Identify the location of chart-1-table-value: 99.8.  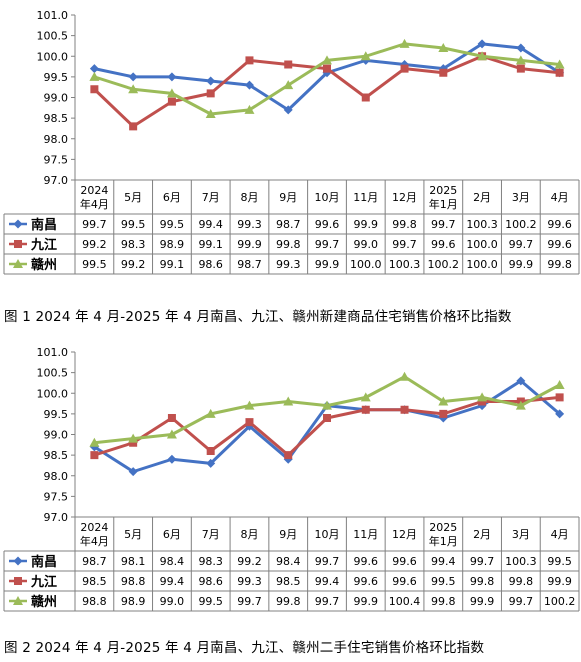
(559, 264).